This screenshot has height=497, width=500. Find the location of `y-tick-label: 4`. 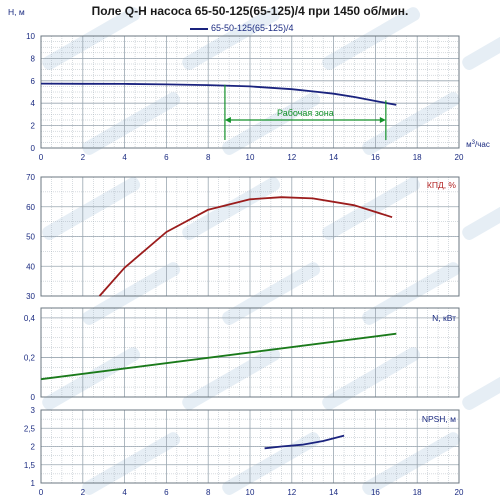

y-tick-label: 4 is located at coordinates (33, 103).